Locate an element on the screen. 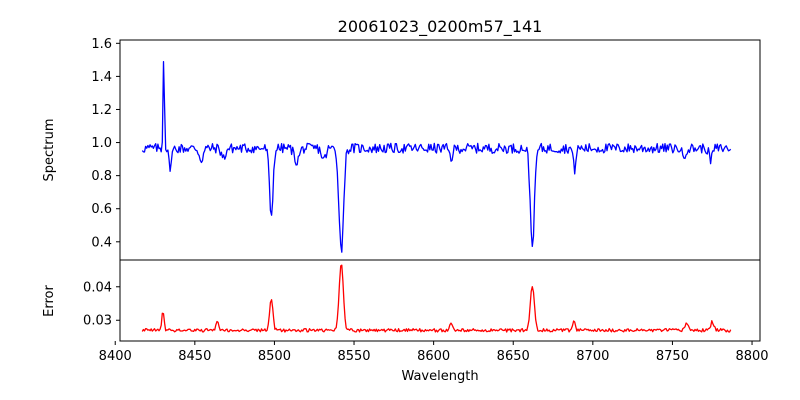 This screenshot has width=800, height=400. chart-title: 20061023_0200m57_141 is located at coordinates (440, 27).